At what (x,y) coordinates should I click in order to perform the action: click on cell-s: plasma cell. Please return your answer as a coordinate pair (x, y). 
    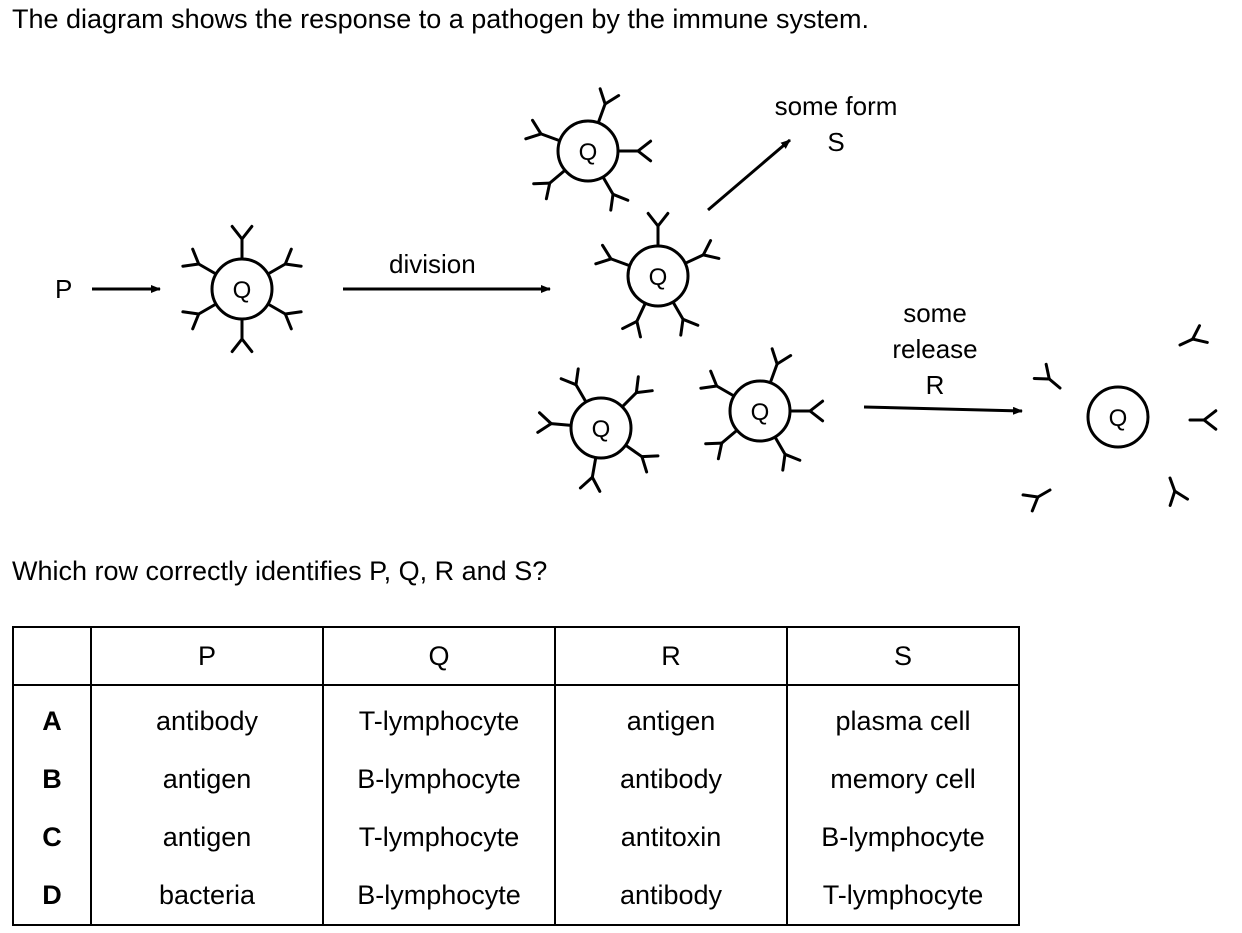
    Looking at the image, I should click on (903, 720).